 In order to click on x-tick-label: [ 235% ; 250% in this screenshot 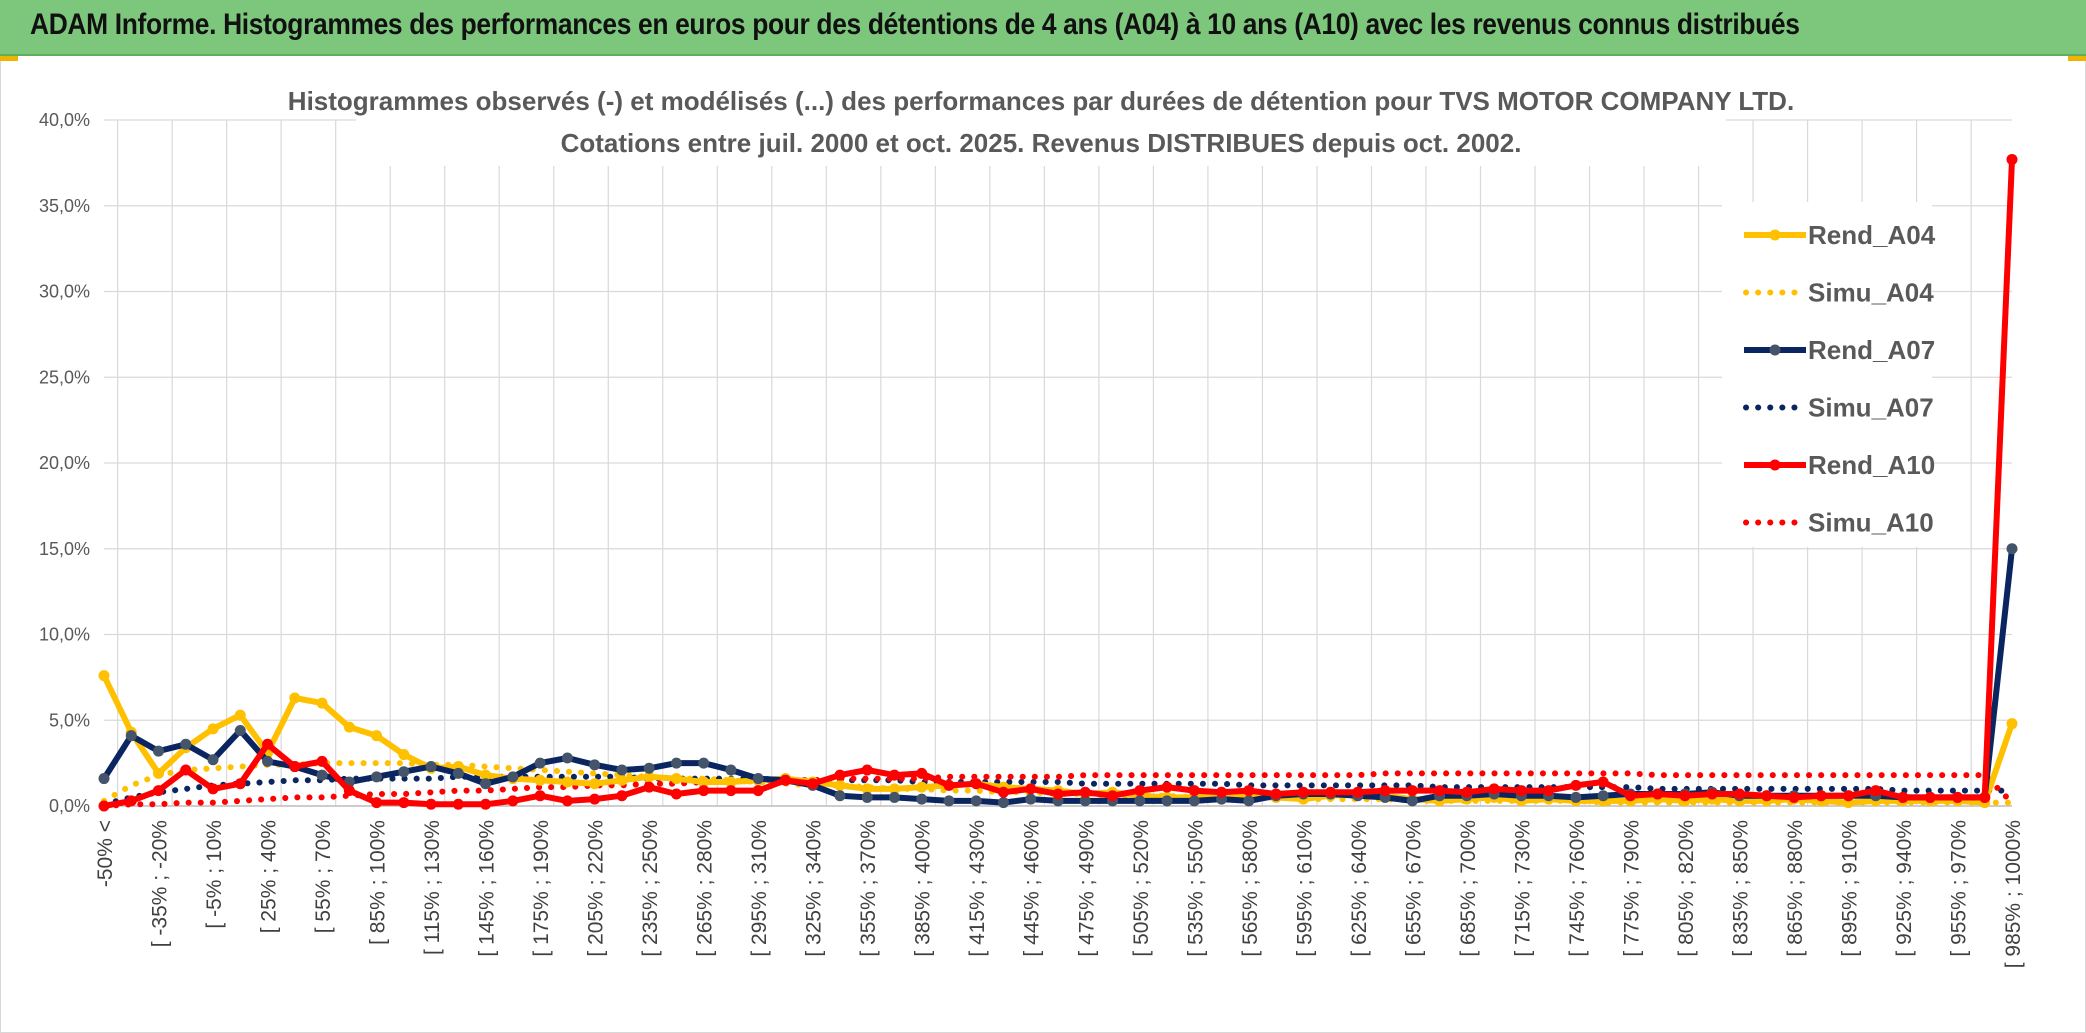, I will do `click(650, 888)`.